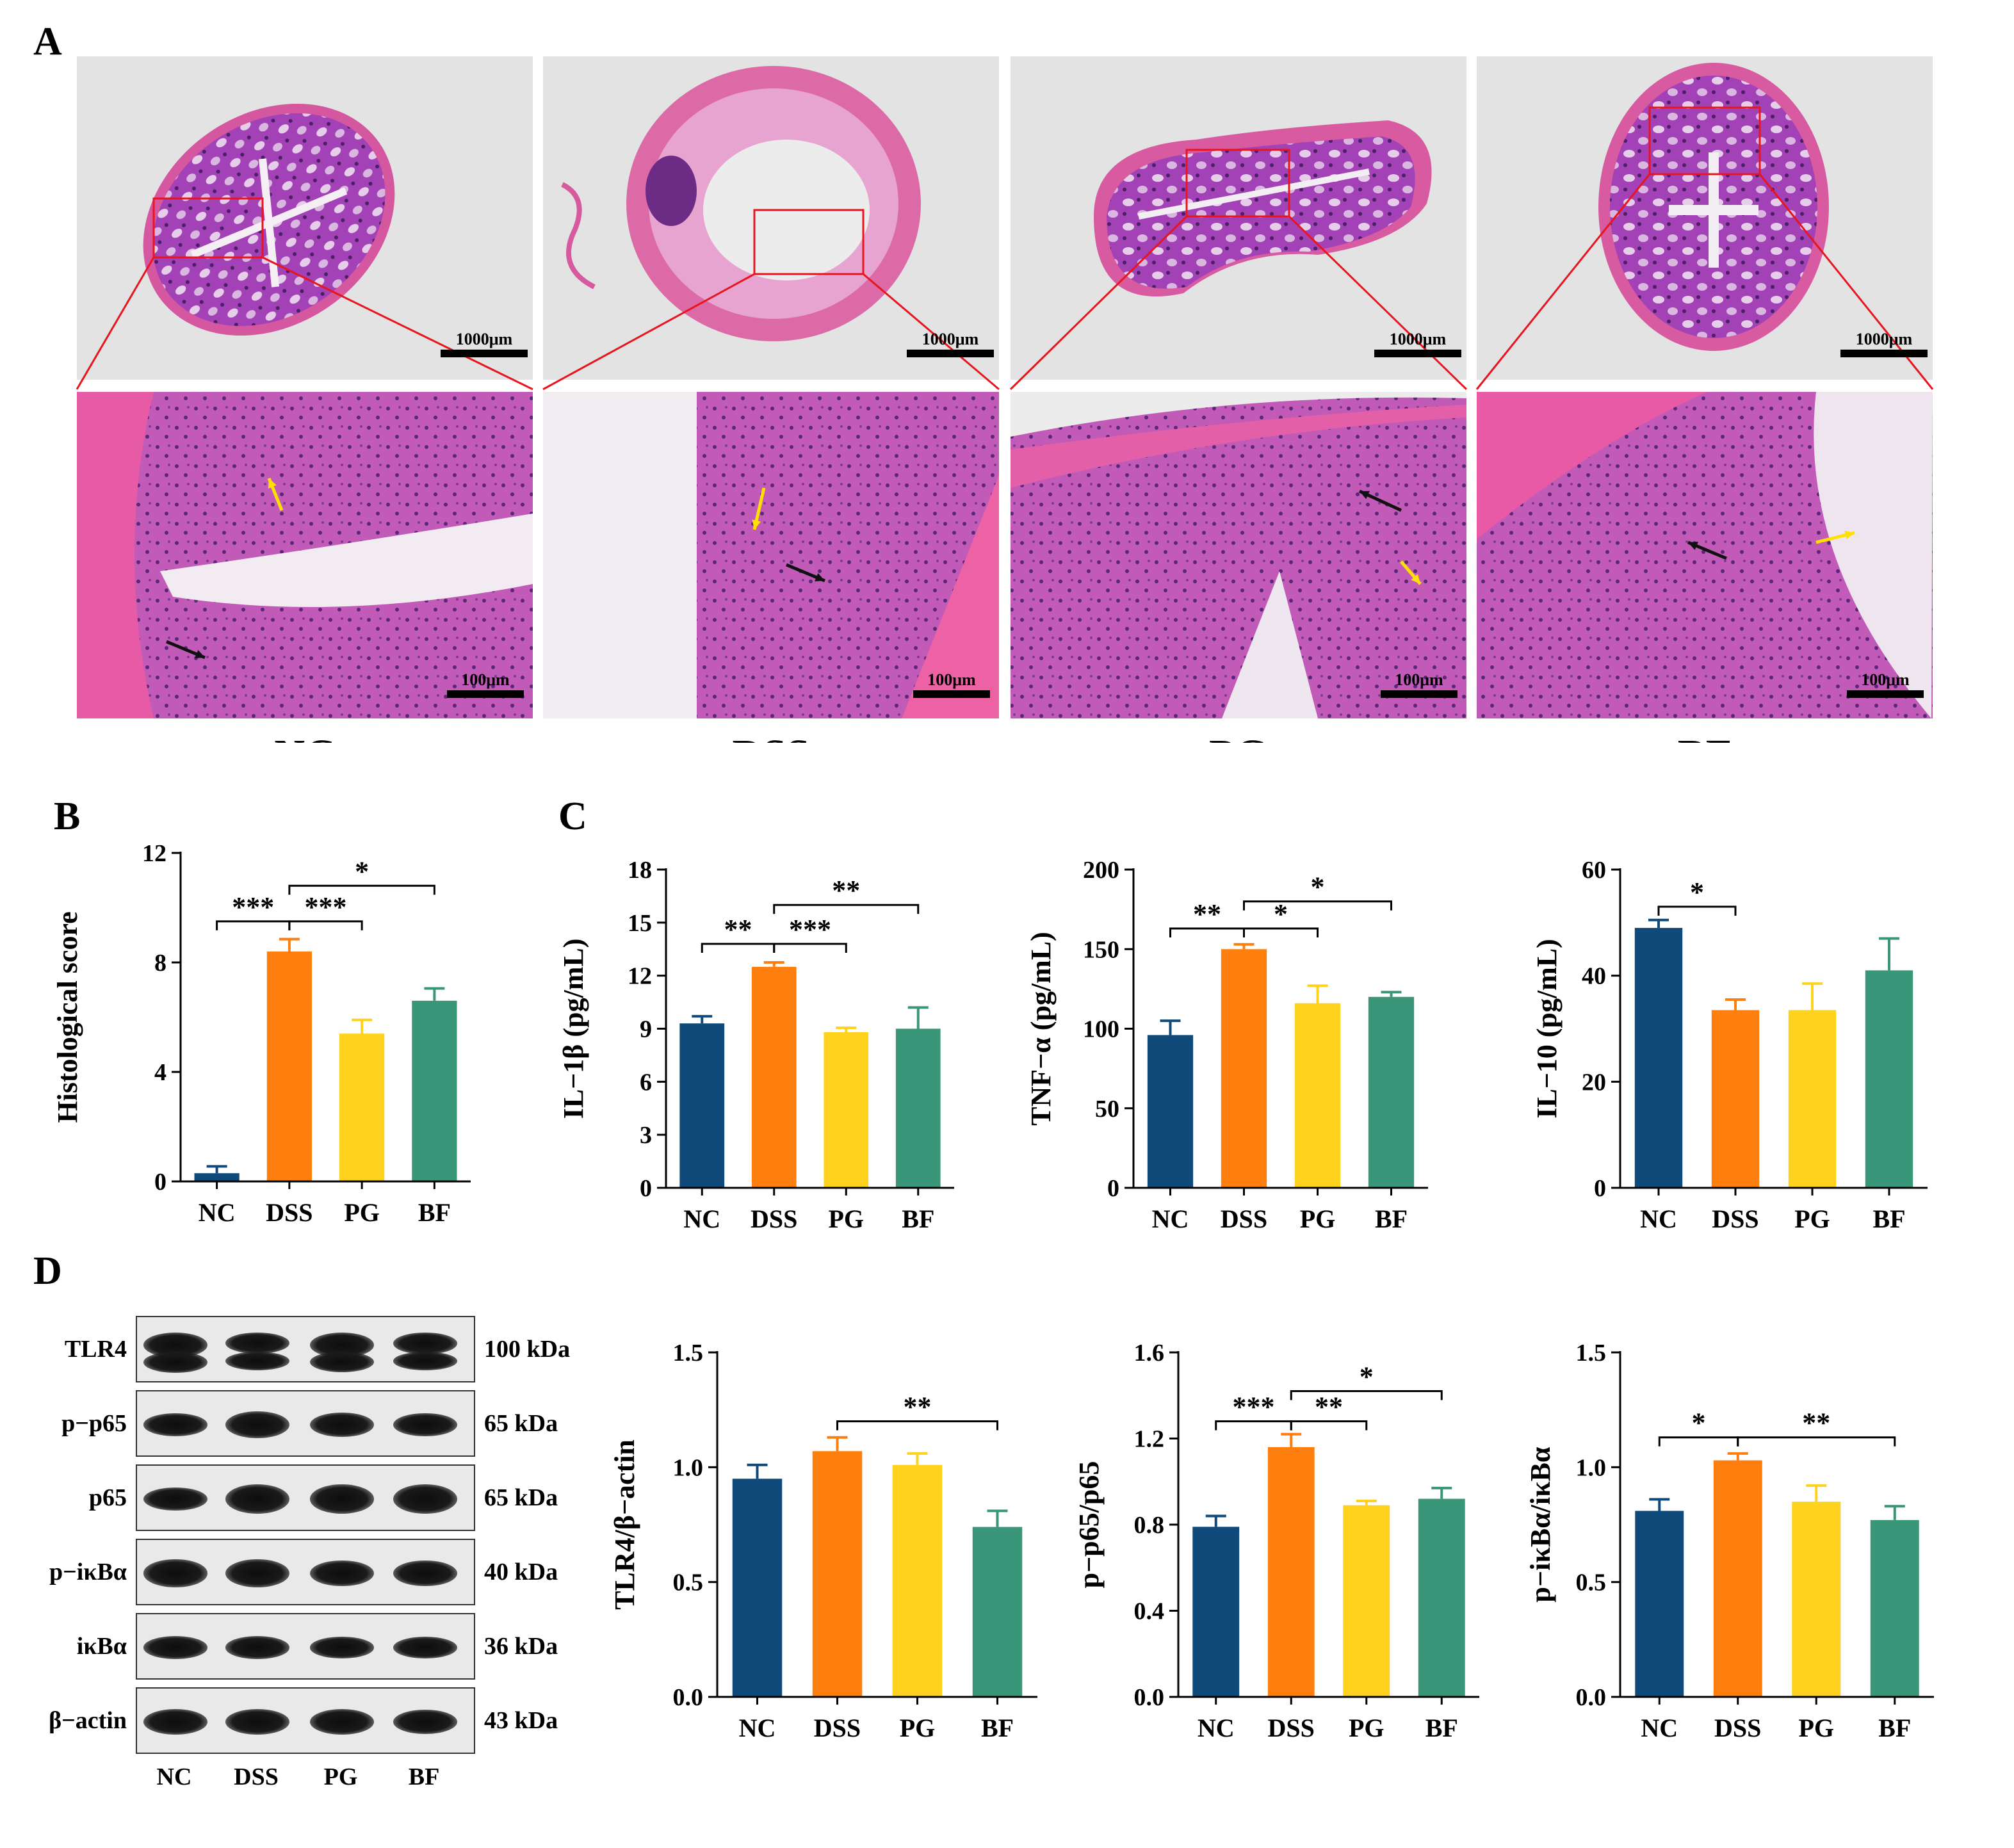 This screenshot has height=1848, width=2014. I want to click on y-tick-label: 1.0, so click(1592, 1468).